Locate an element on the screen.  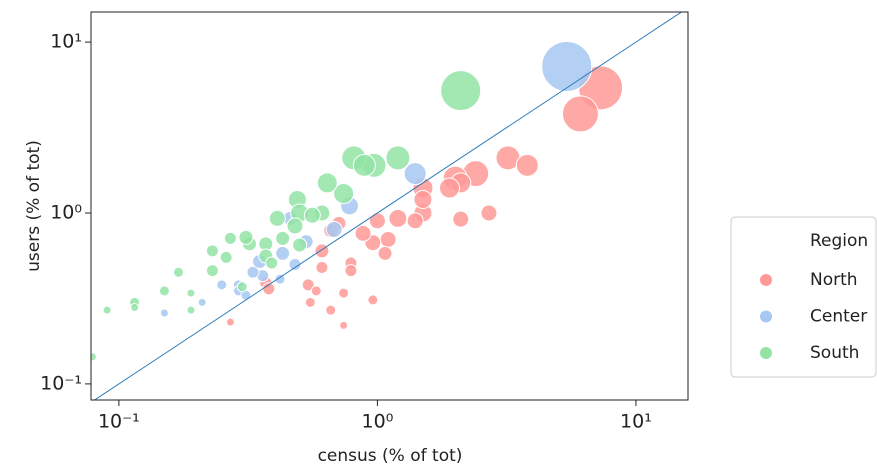
y-tick-label: 10¹ is located at coordinates (66, 42).